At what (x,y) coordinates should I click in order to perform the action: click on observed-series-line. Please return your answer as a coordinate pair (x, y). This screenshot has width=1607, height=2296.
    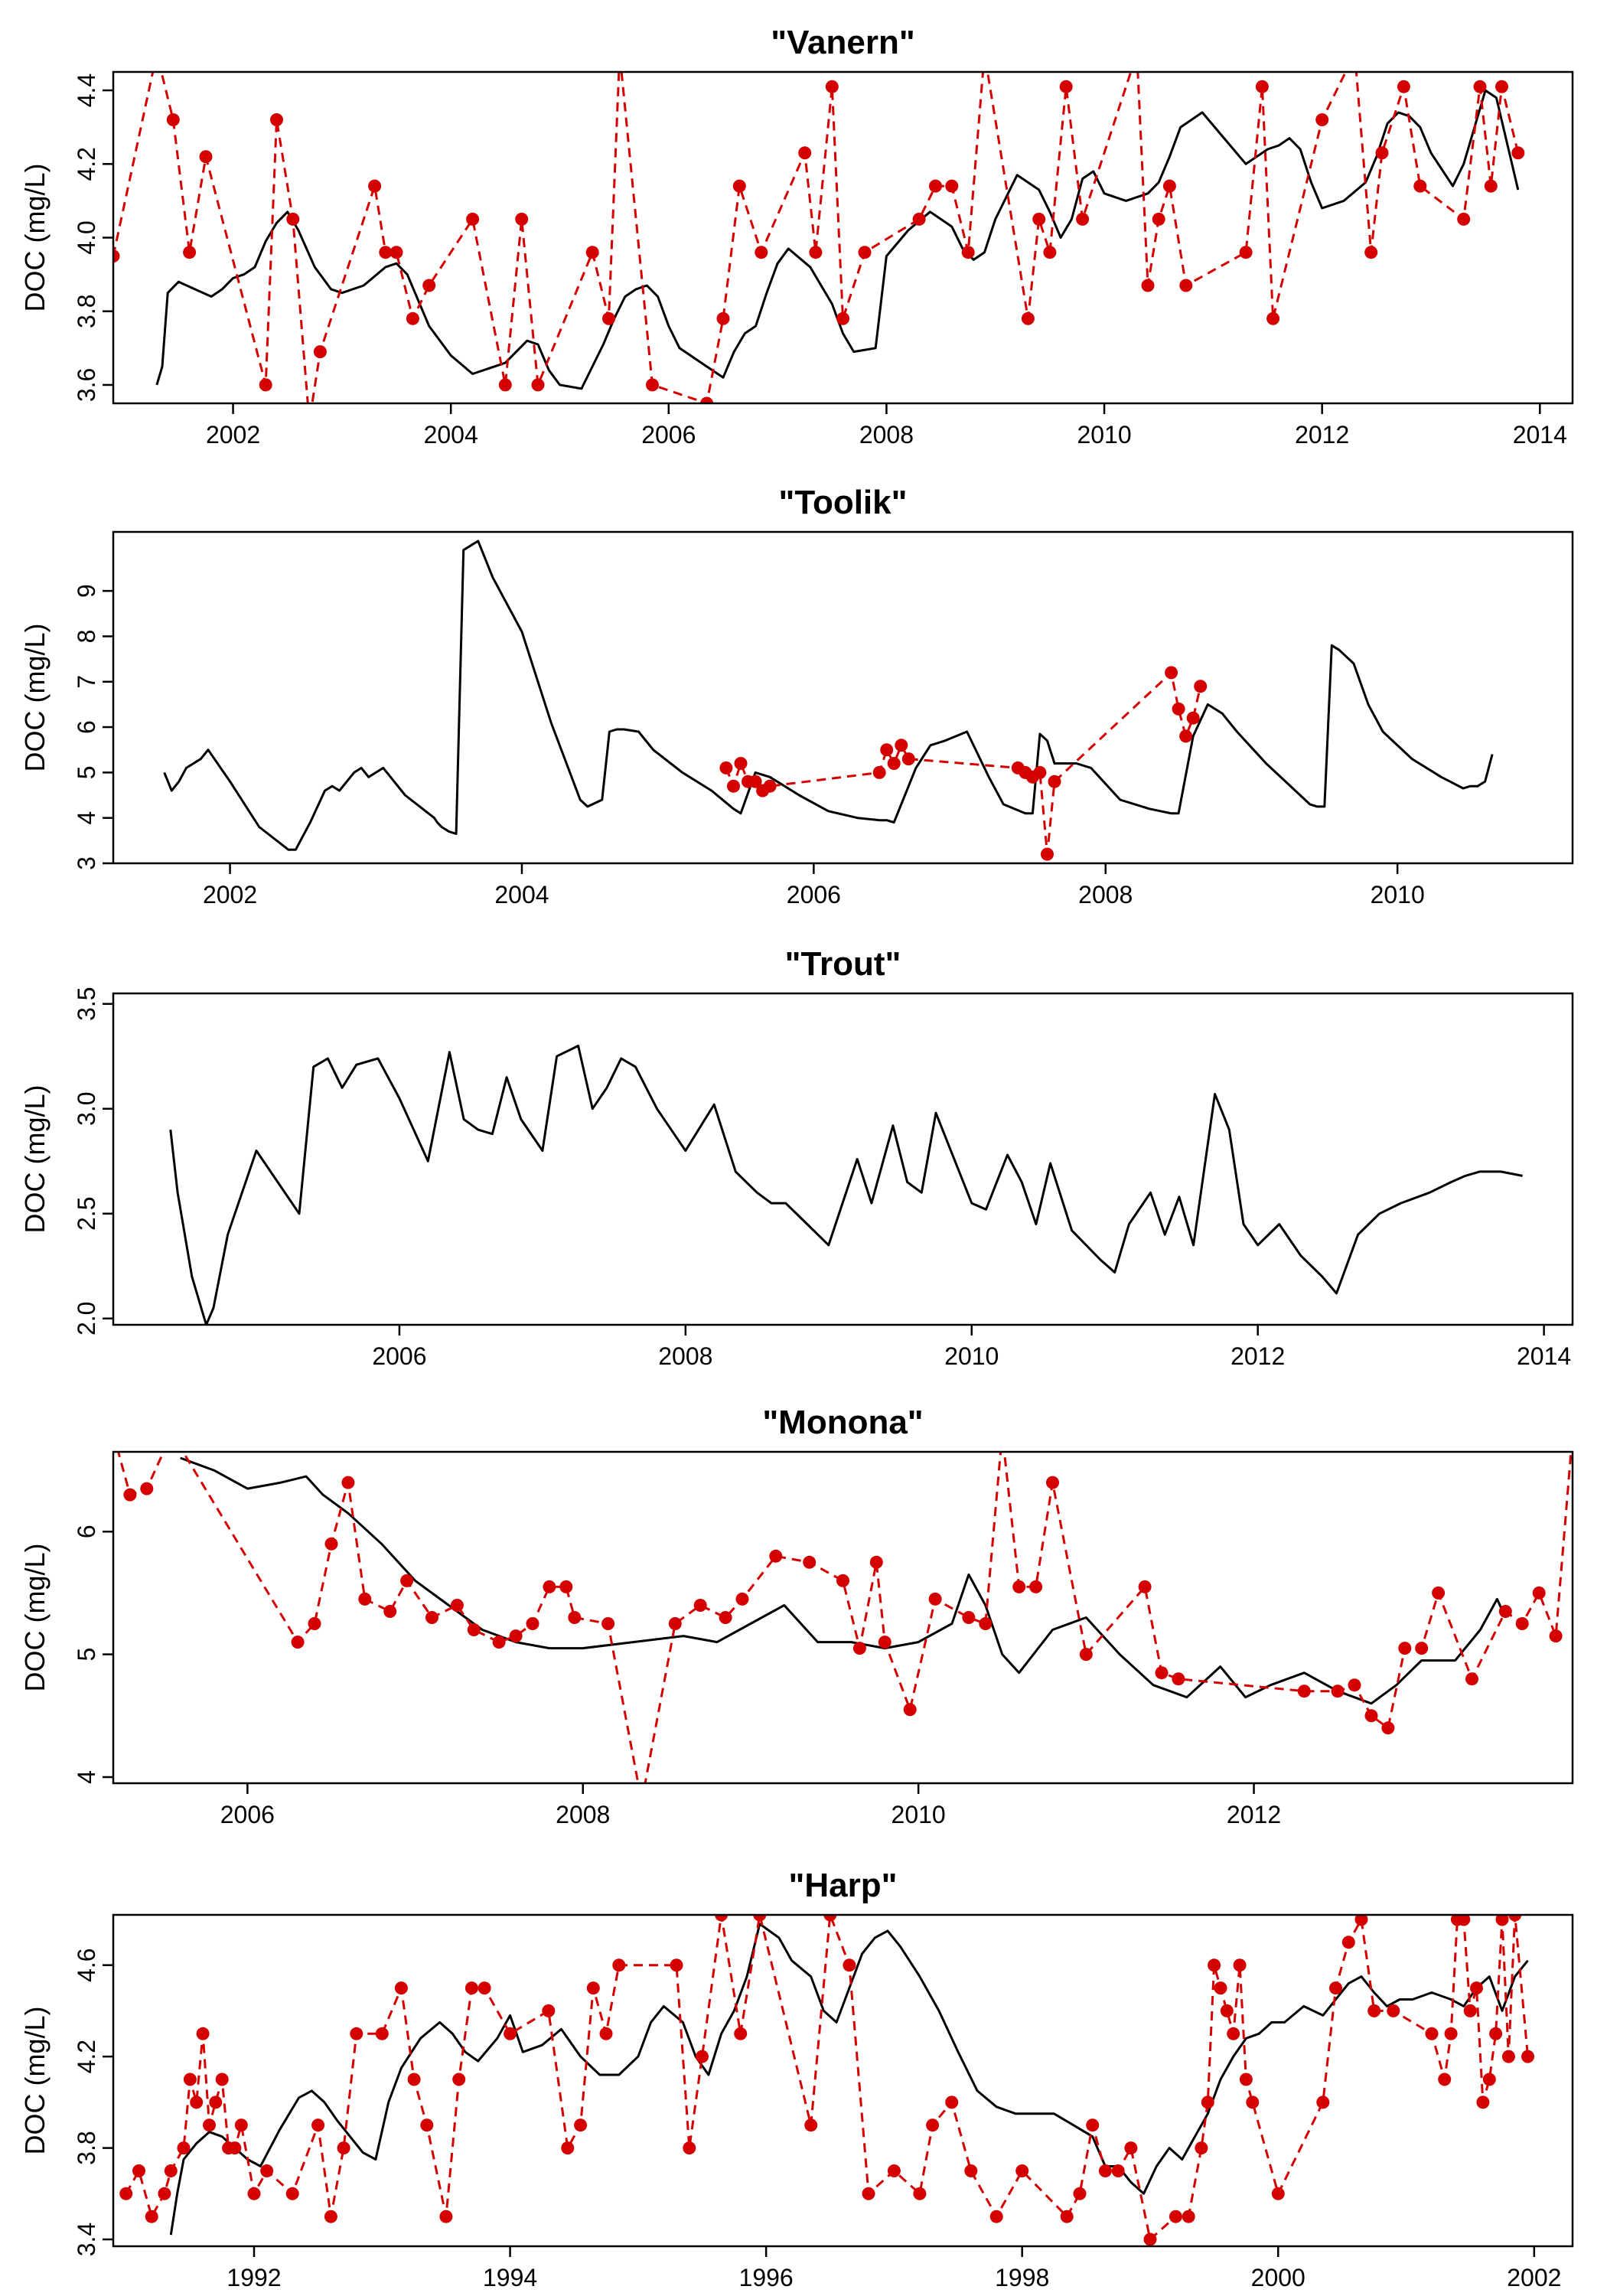
    Looking at the image, I should click on (845, 1617).